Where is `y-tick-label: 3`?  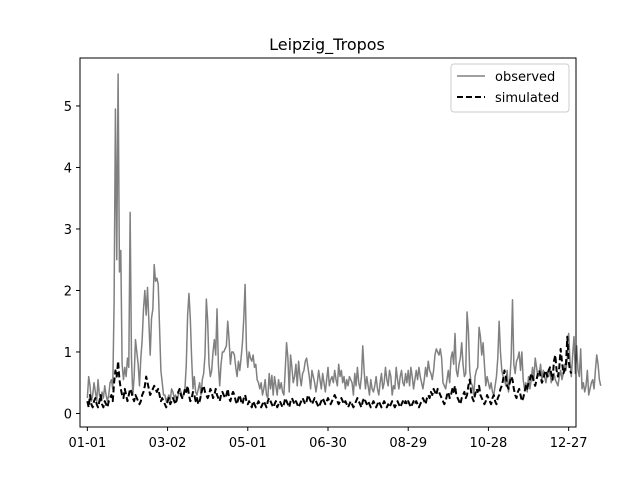 y-tick-label: 3 is located at coordinates (68, 230).